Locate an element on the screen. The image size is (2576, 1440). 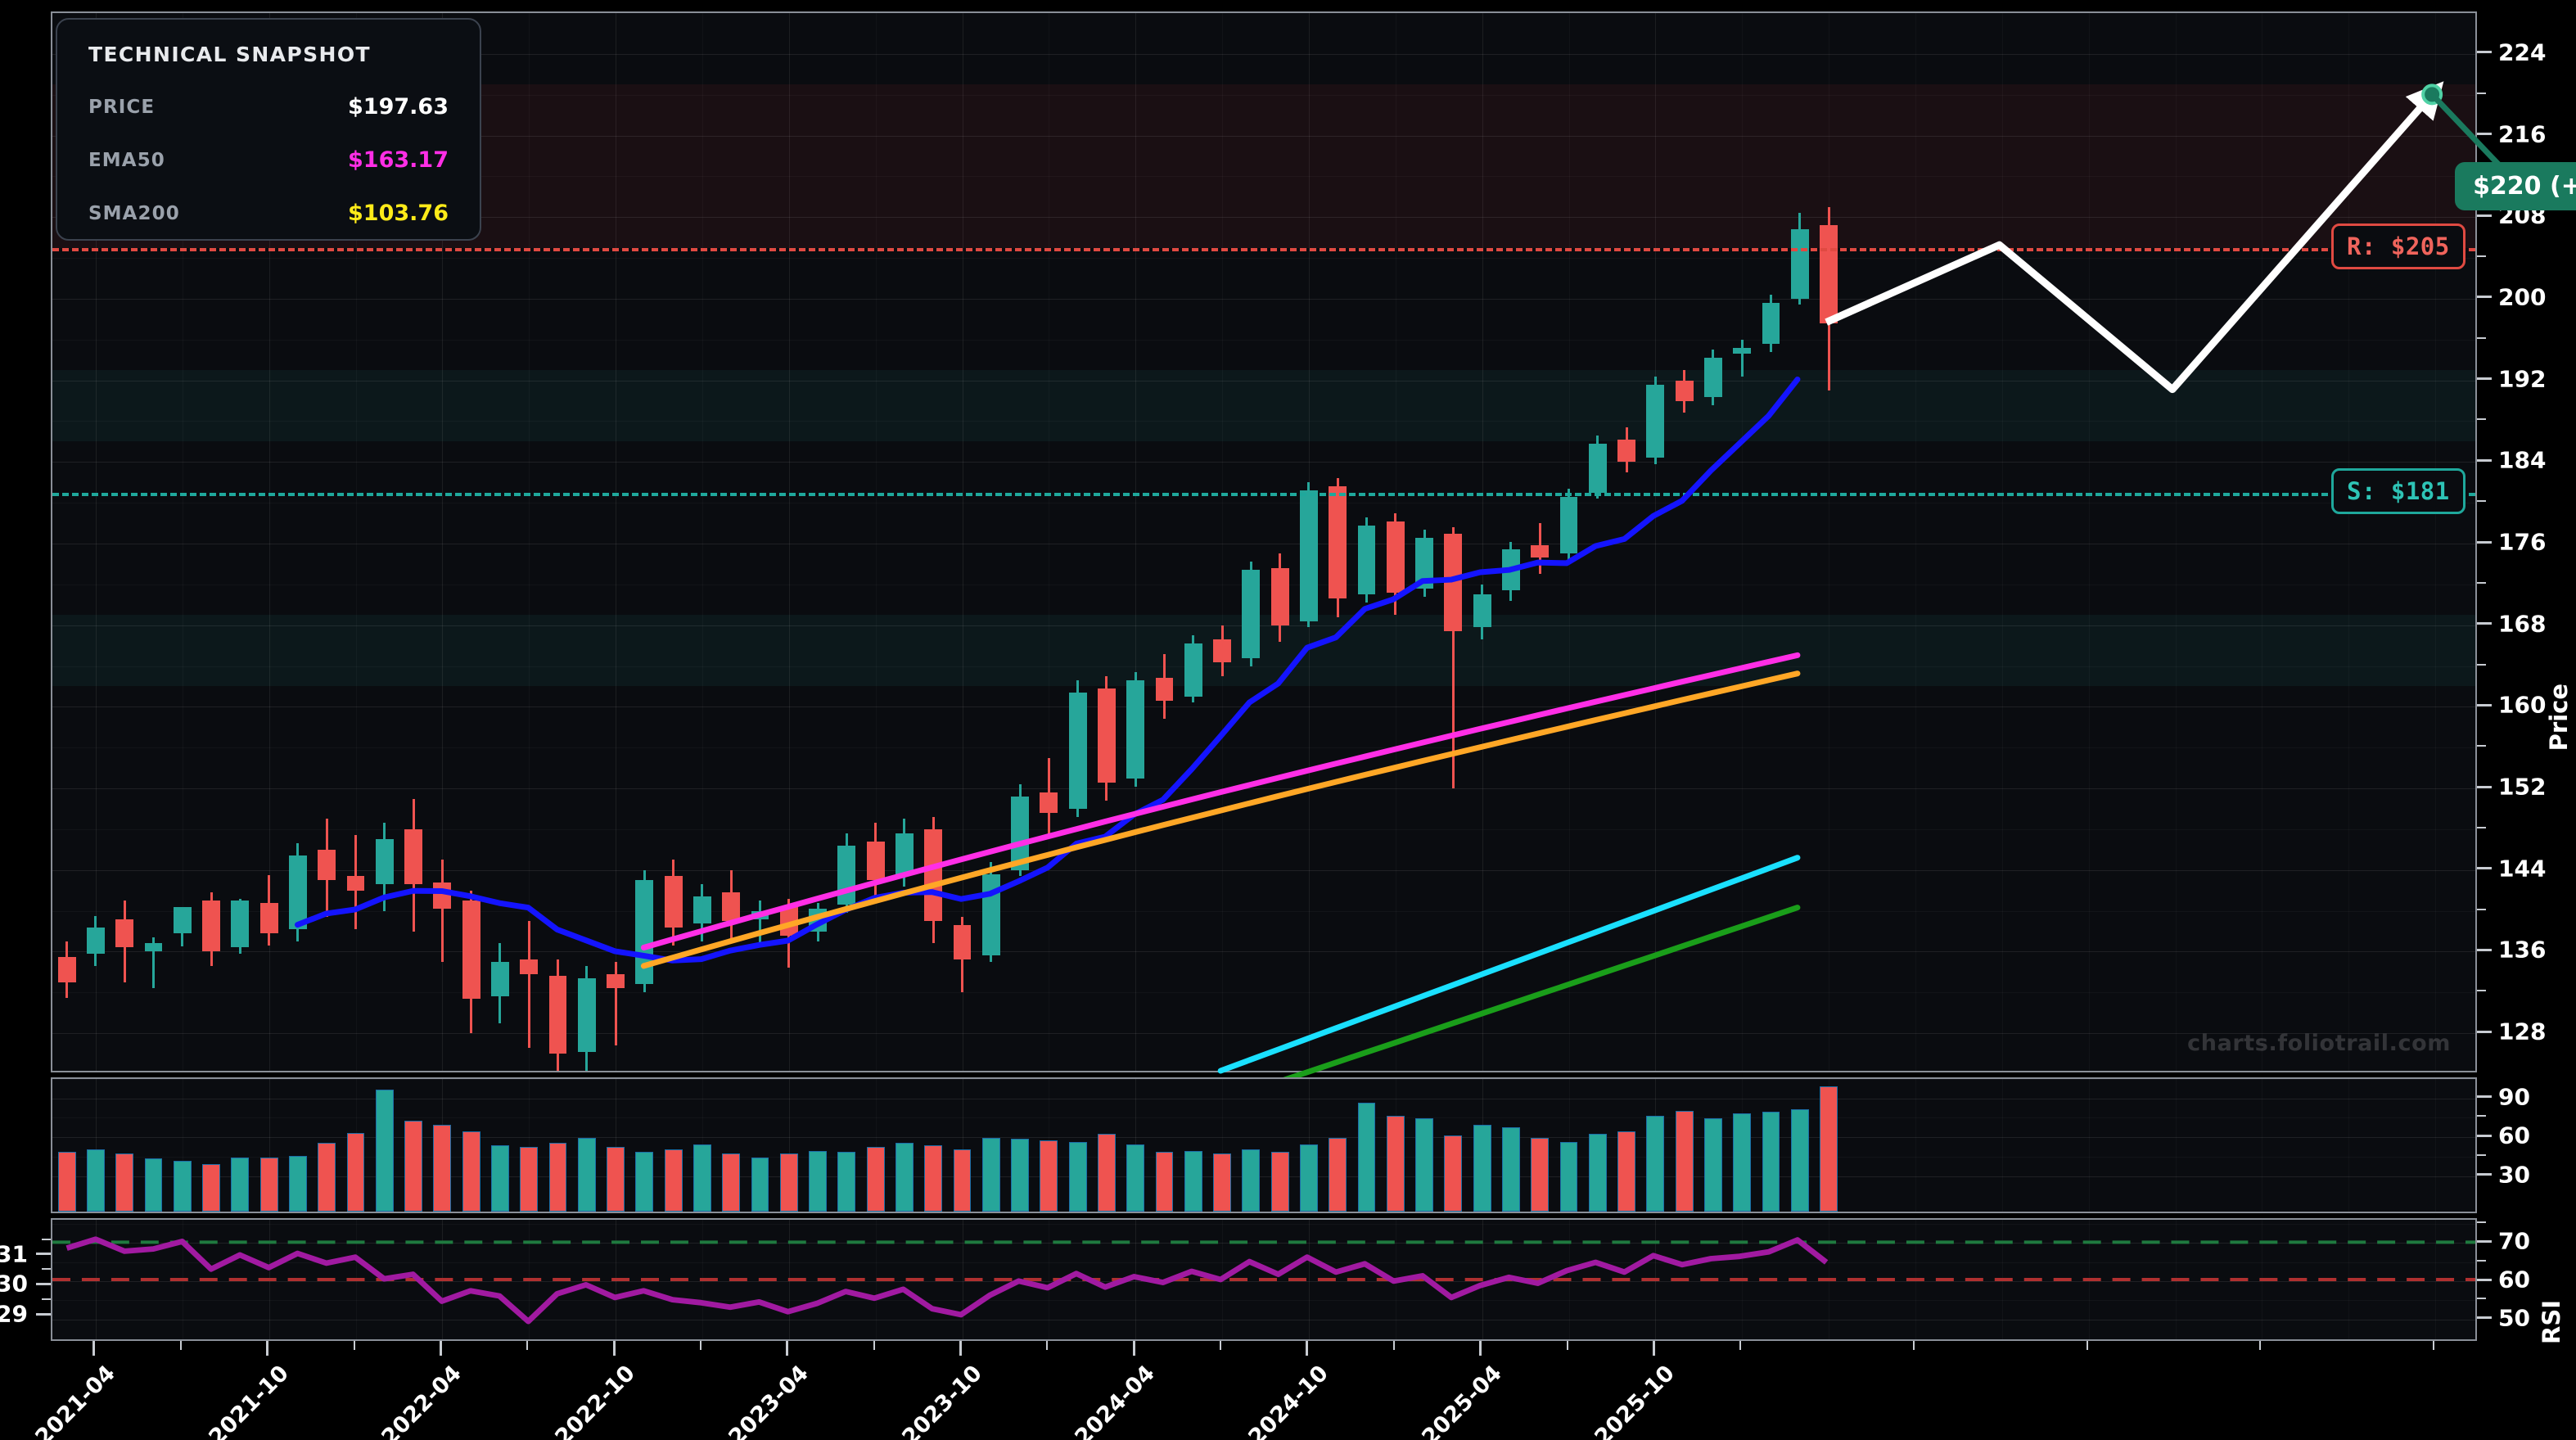
volume-panel is located at coordinates (1264, 1145).